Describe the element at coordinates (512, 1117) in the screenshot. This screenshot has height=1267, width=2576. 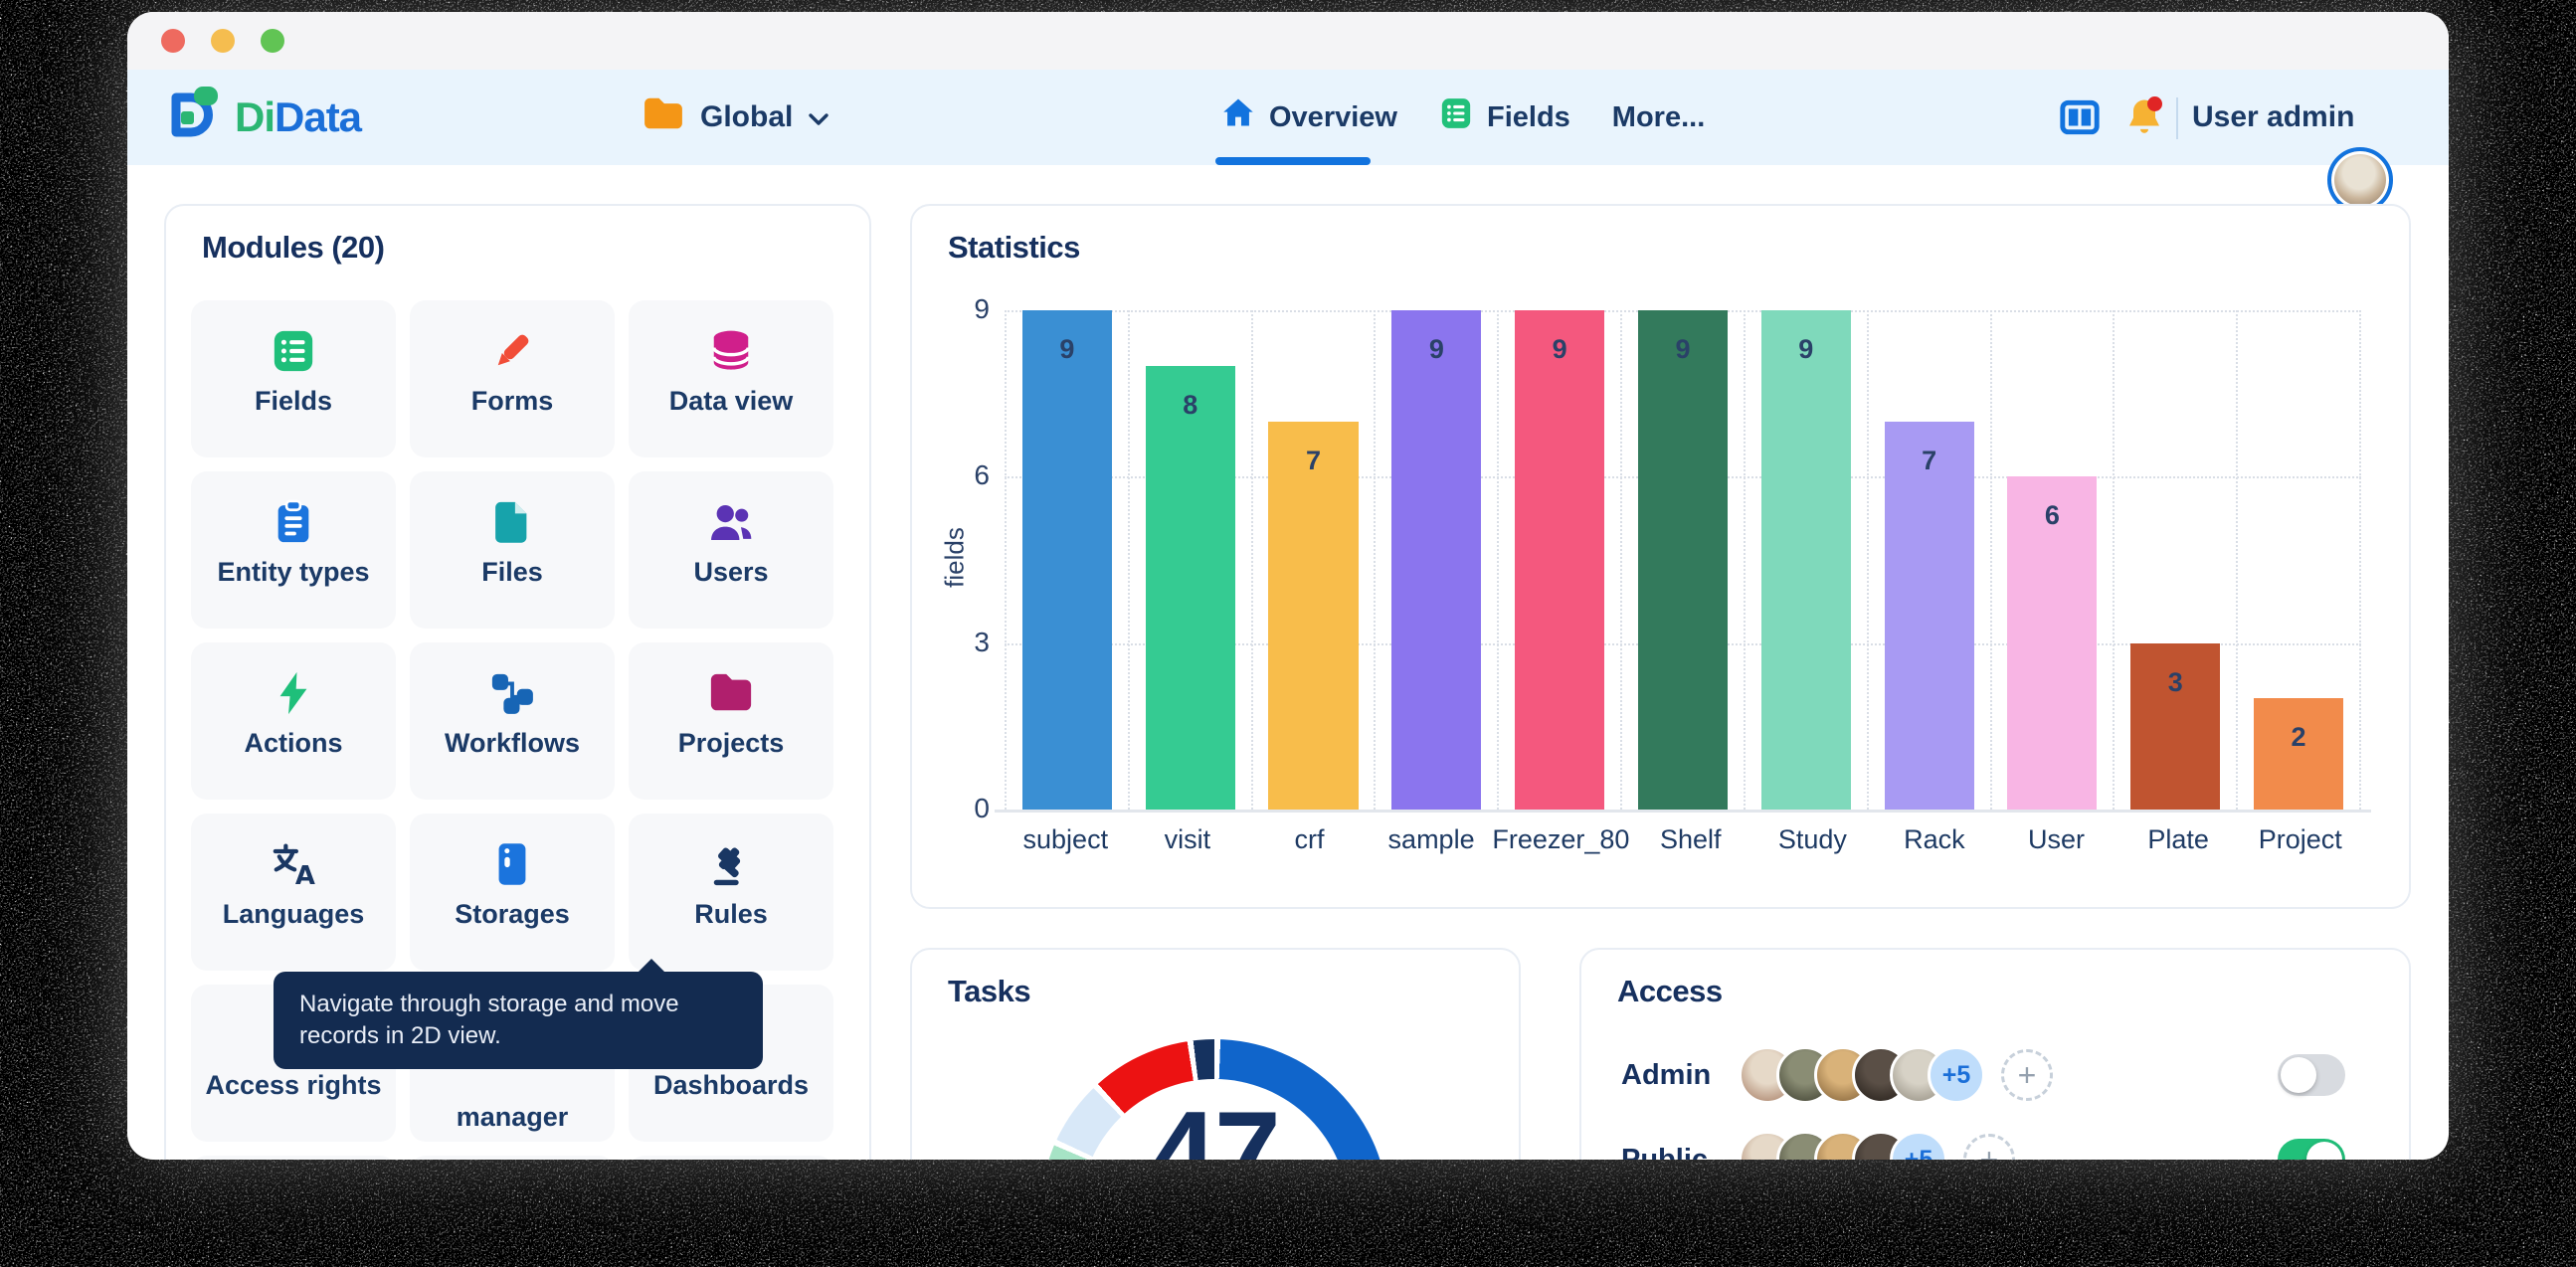
I see `module-label: manager` at that location.